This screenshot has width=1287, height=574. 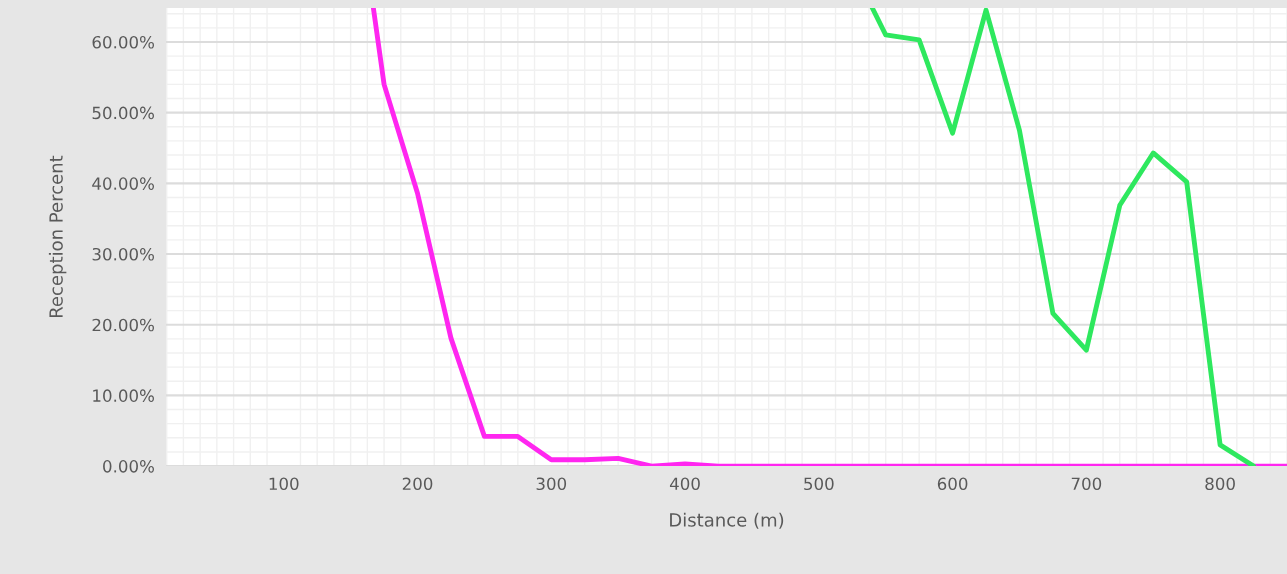 What do you see at coordinates (417, 484) in the screenshot?
I see `x-tick-label: 200` at bounding box center [417, 484].